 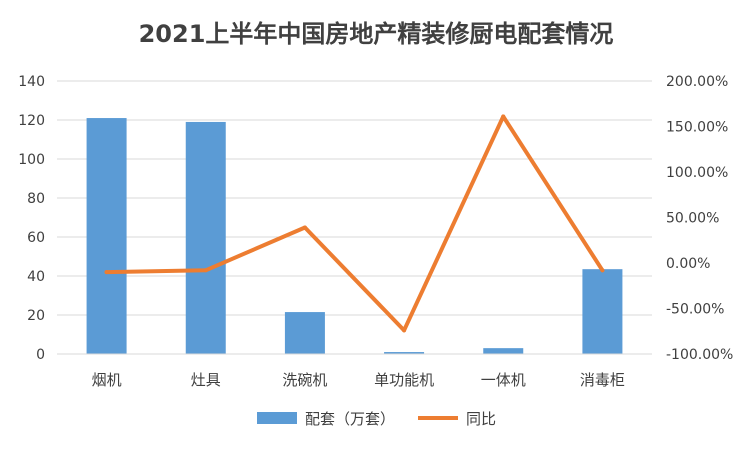 I want to click on x-tick-label: 一体机, so click(x=503, y=380).